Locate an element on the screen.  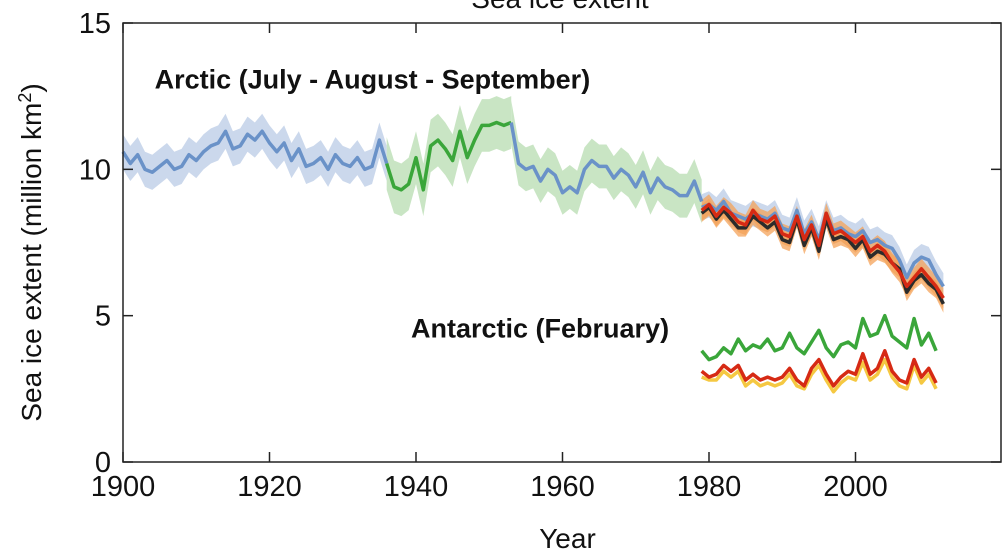
y-tick-label-5: 5 is located at coordinates (103, 317).